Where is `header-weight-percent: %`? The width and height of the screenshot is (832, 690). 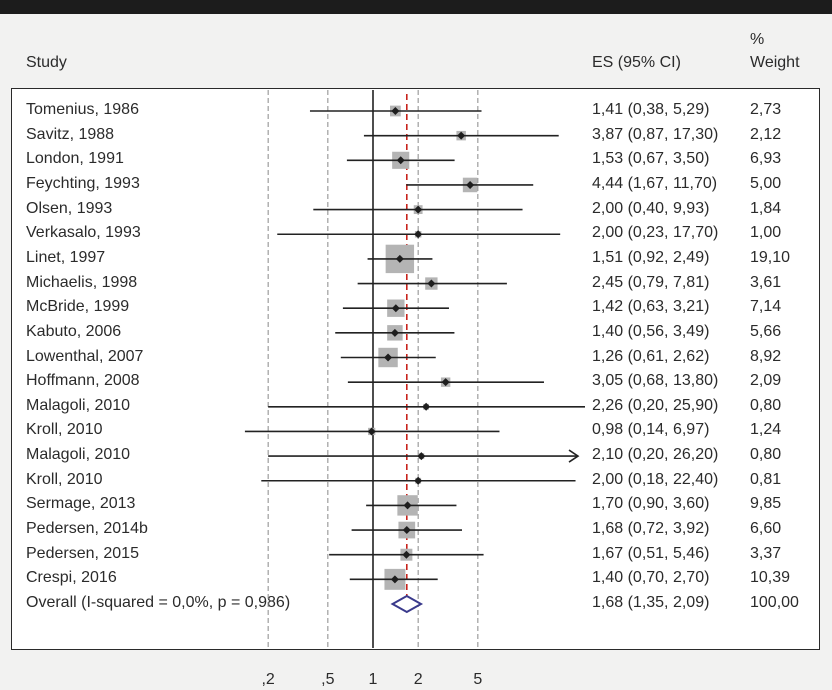 header-weight-percent: % is located at coordinates (757, 39).